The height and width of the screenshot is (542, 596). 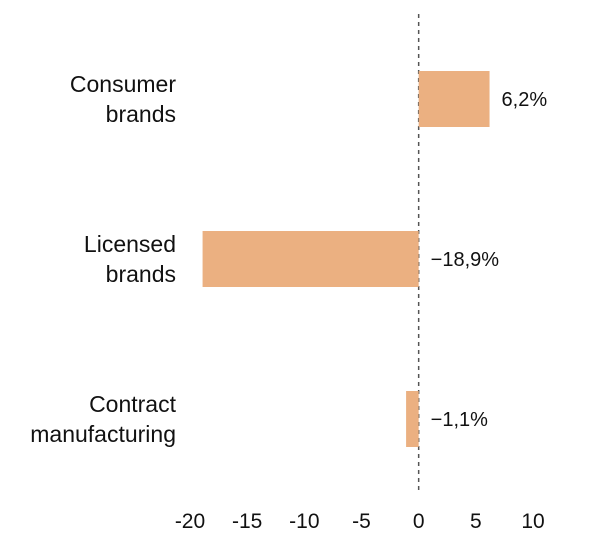 I want to click on x-axis-tick-labels: -20 -15 -10 -5 0 5 10, so click(x=360, y=521).